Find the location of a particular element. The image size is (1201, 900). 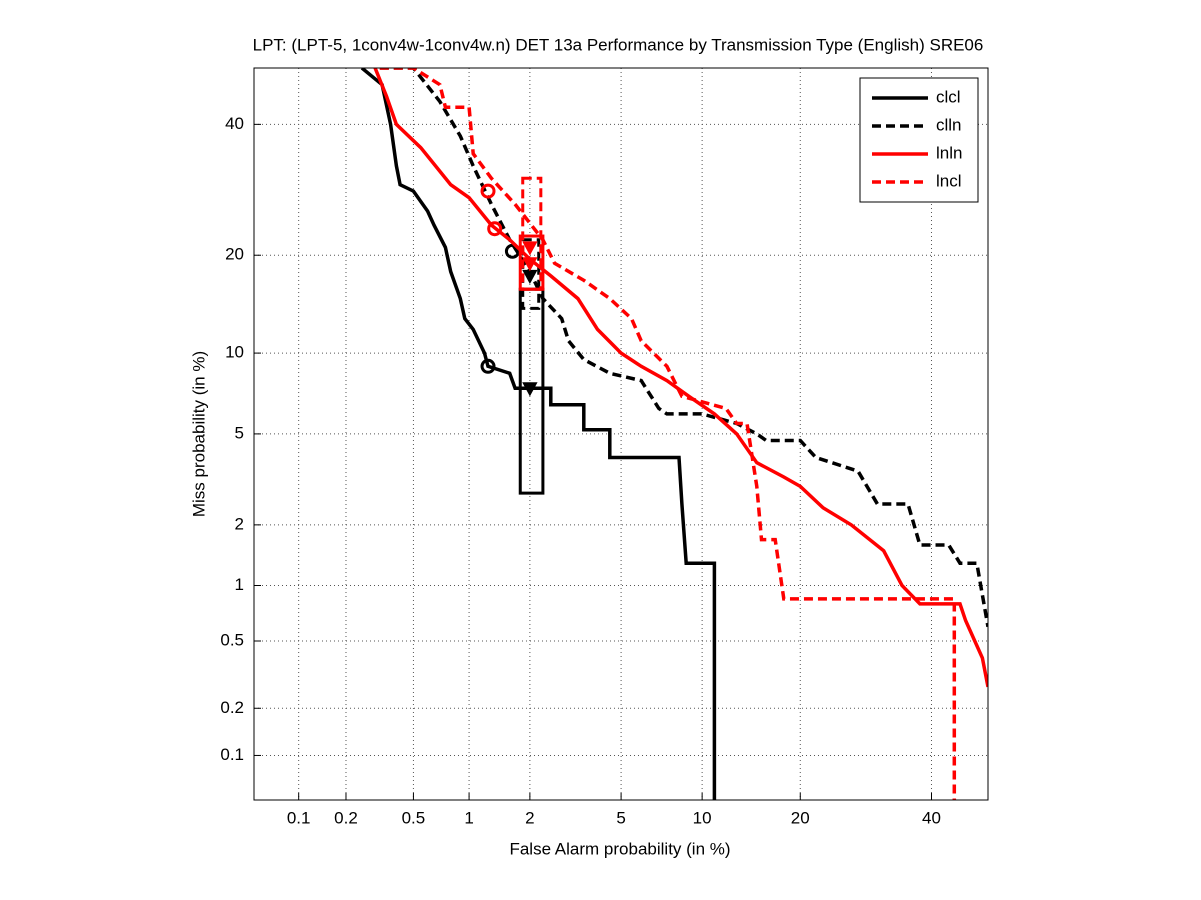

y-tick-label: 0.5 is located at coordinates (232, 639).